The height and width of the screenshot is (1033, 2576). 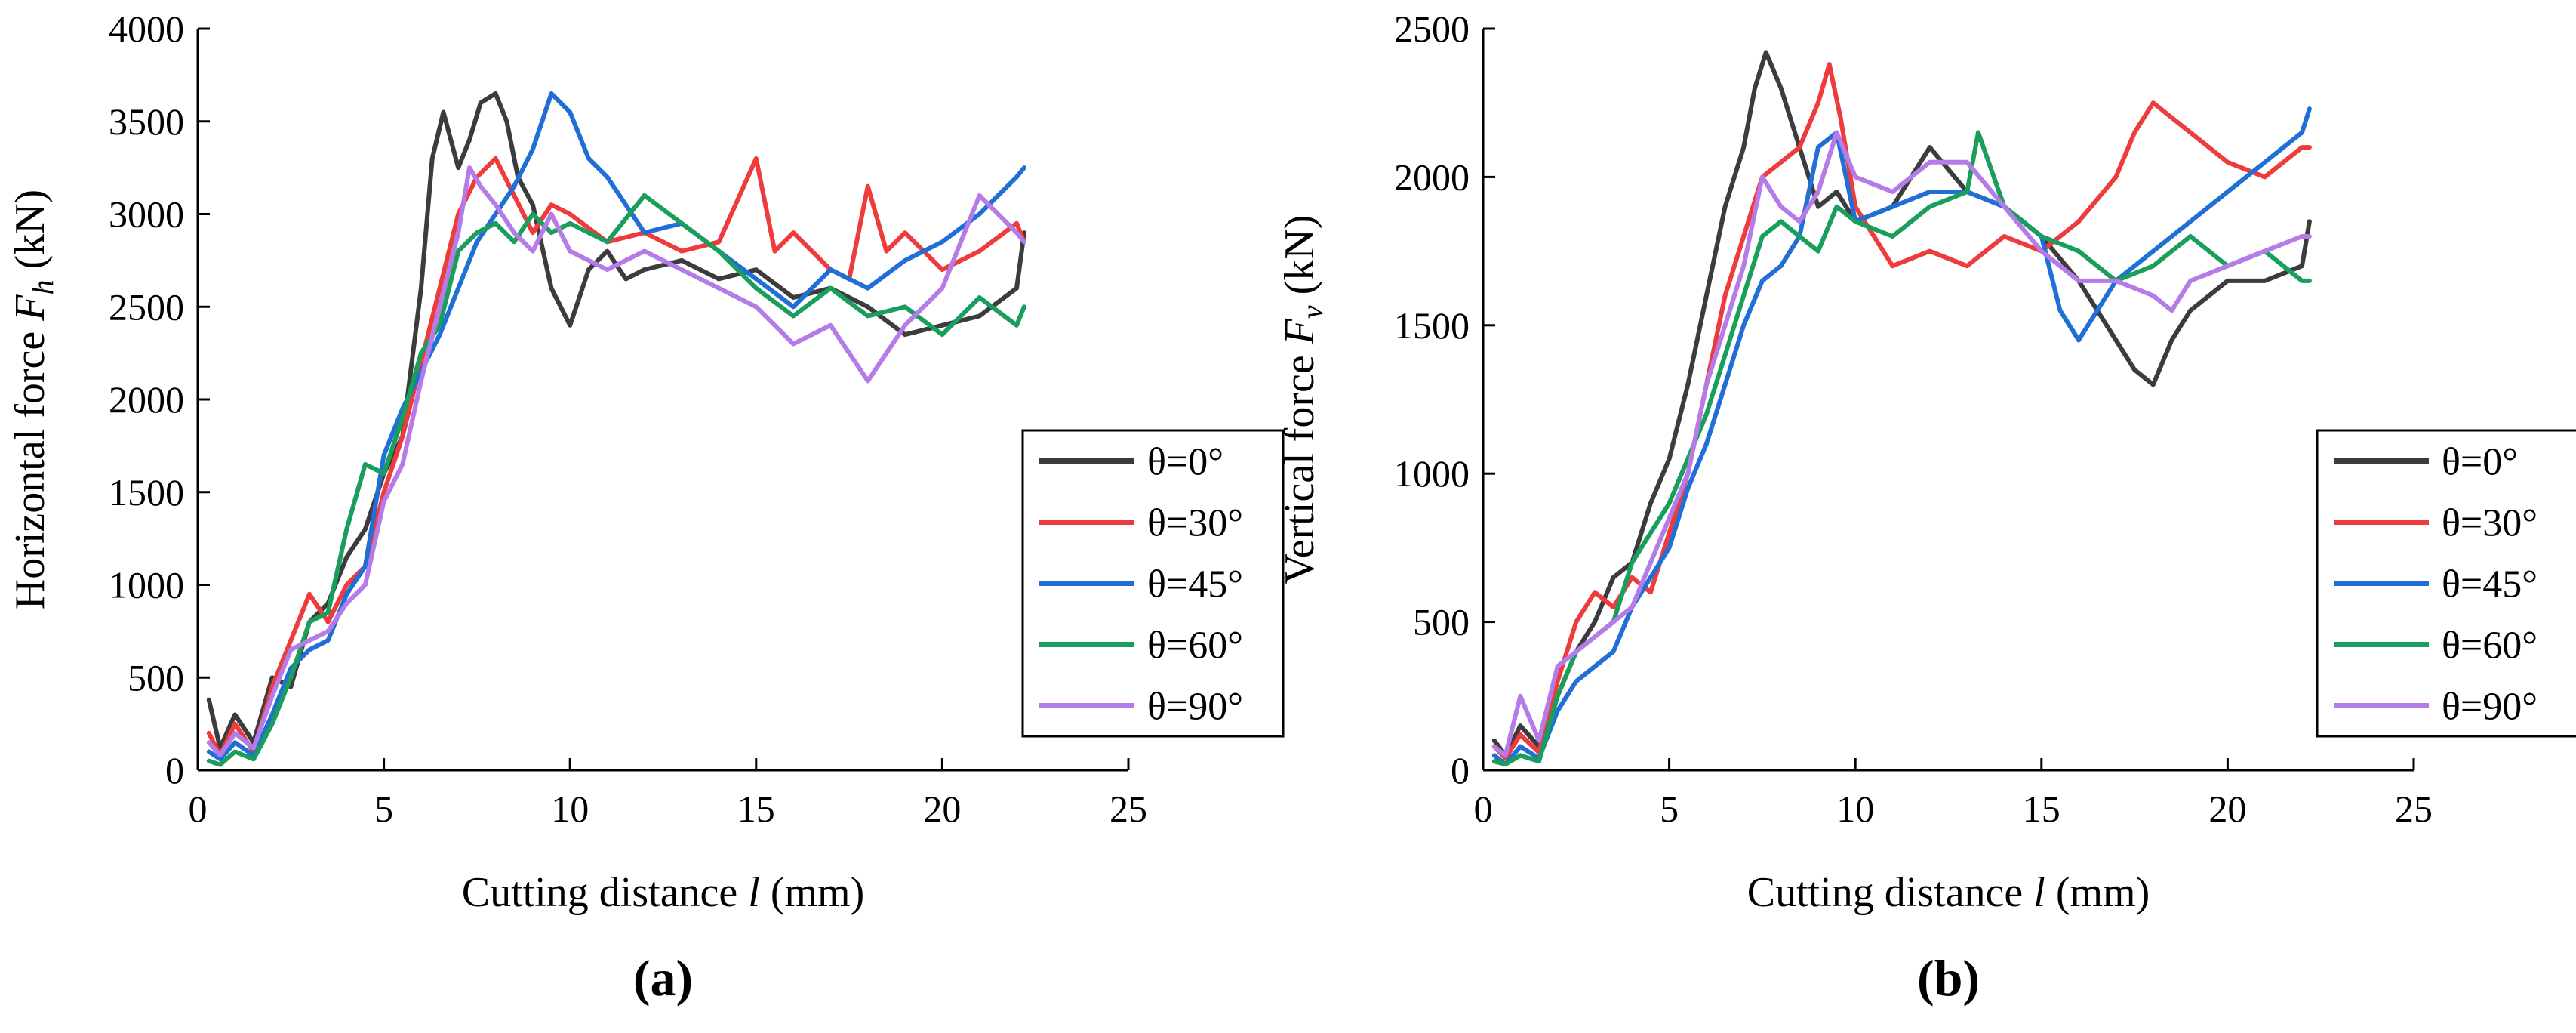 I want to click on y-tick-label: 4000, so click(x=146, y=29).